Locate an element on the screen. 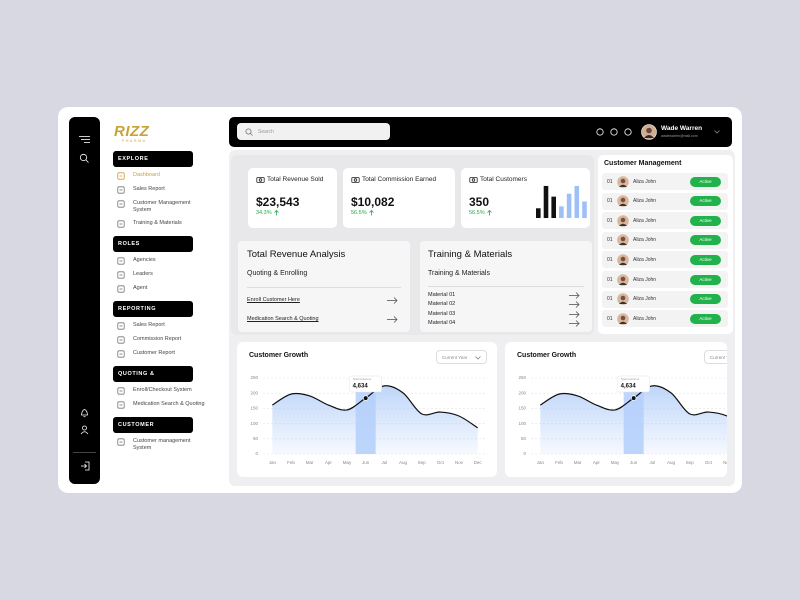  nav-item: Medication Search & Quoting is located at coordinates (164, 405).